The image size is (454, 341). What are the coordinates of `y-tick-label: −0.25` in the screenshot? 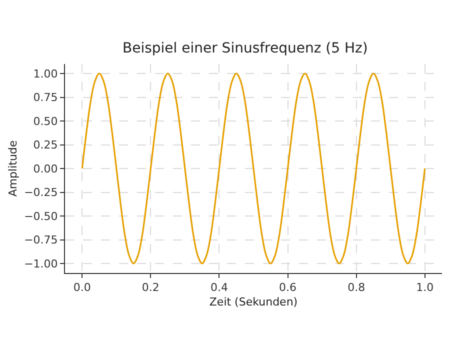 It's located at (41, 193).